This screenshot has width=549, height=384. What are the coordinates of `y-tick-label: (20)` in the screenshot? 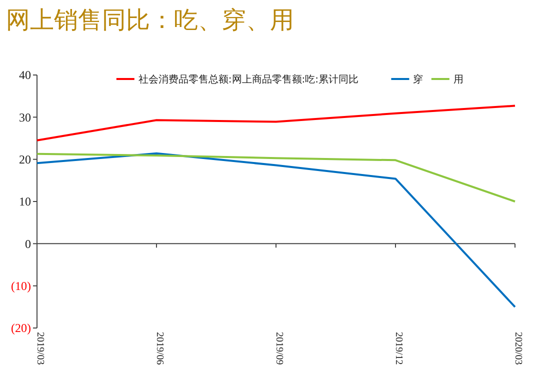 It's located at (21, 328).